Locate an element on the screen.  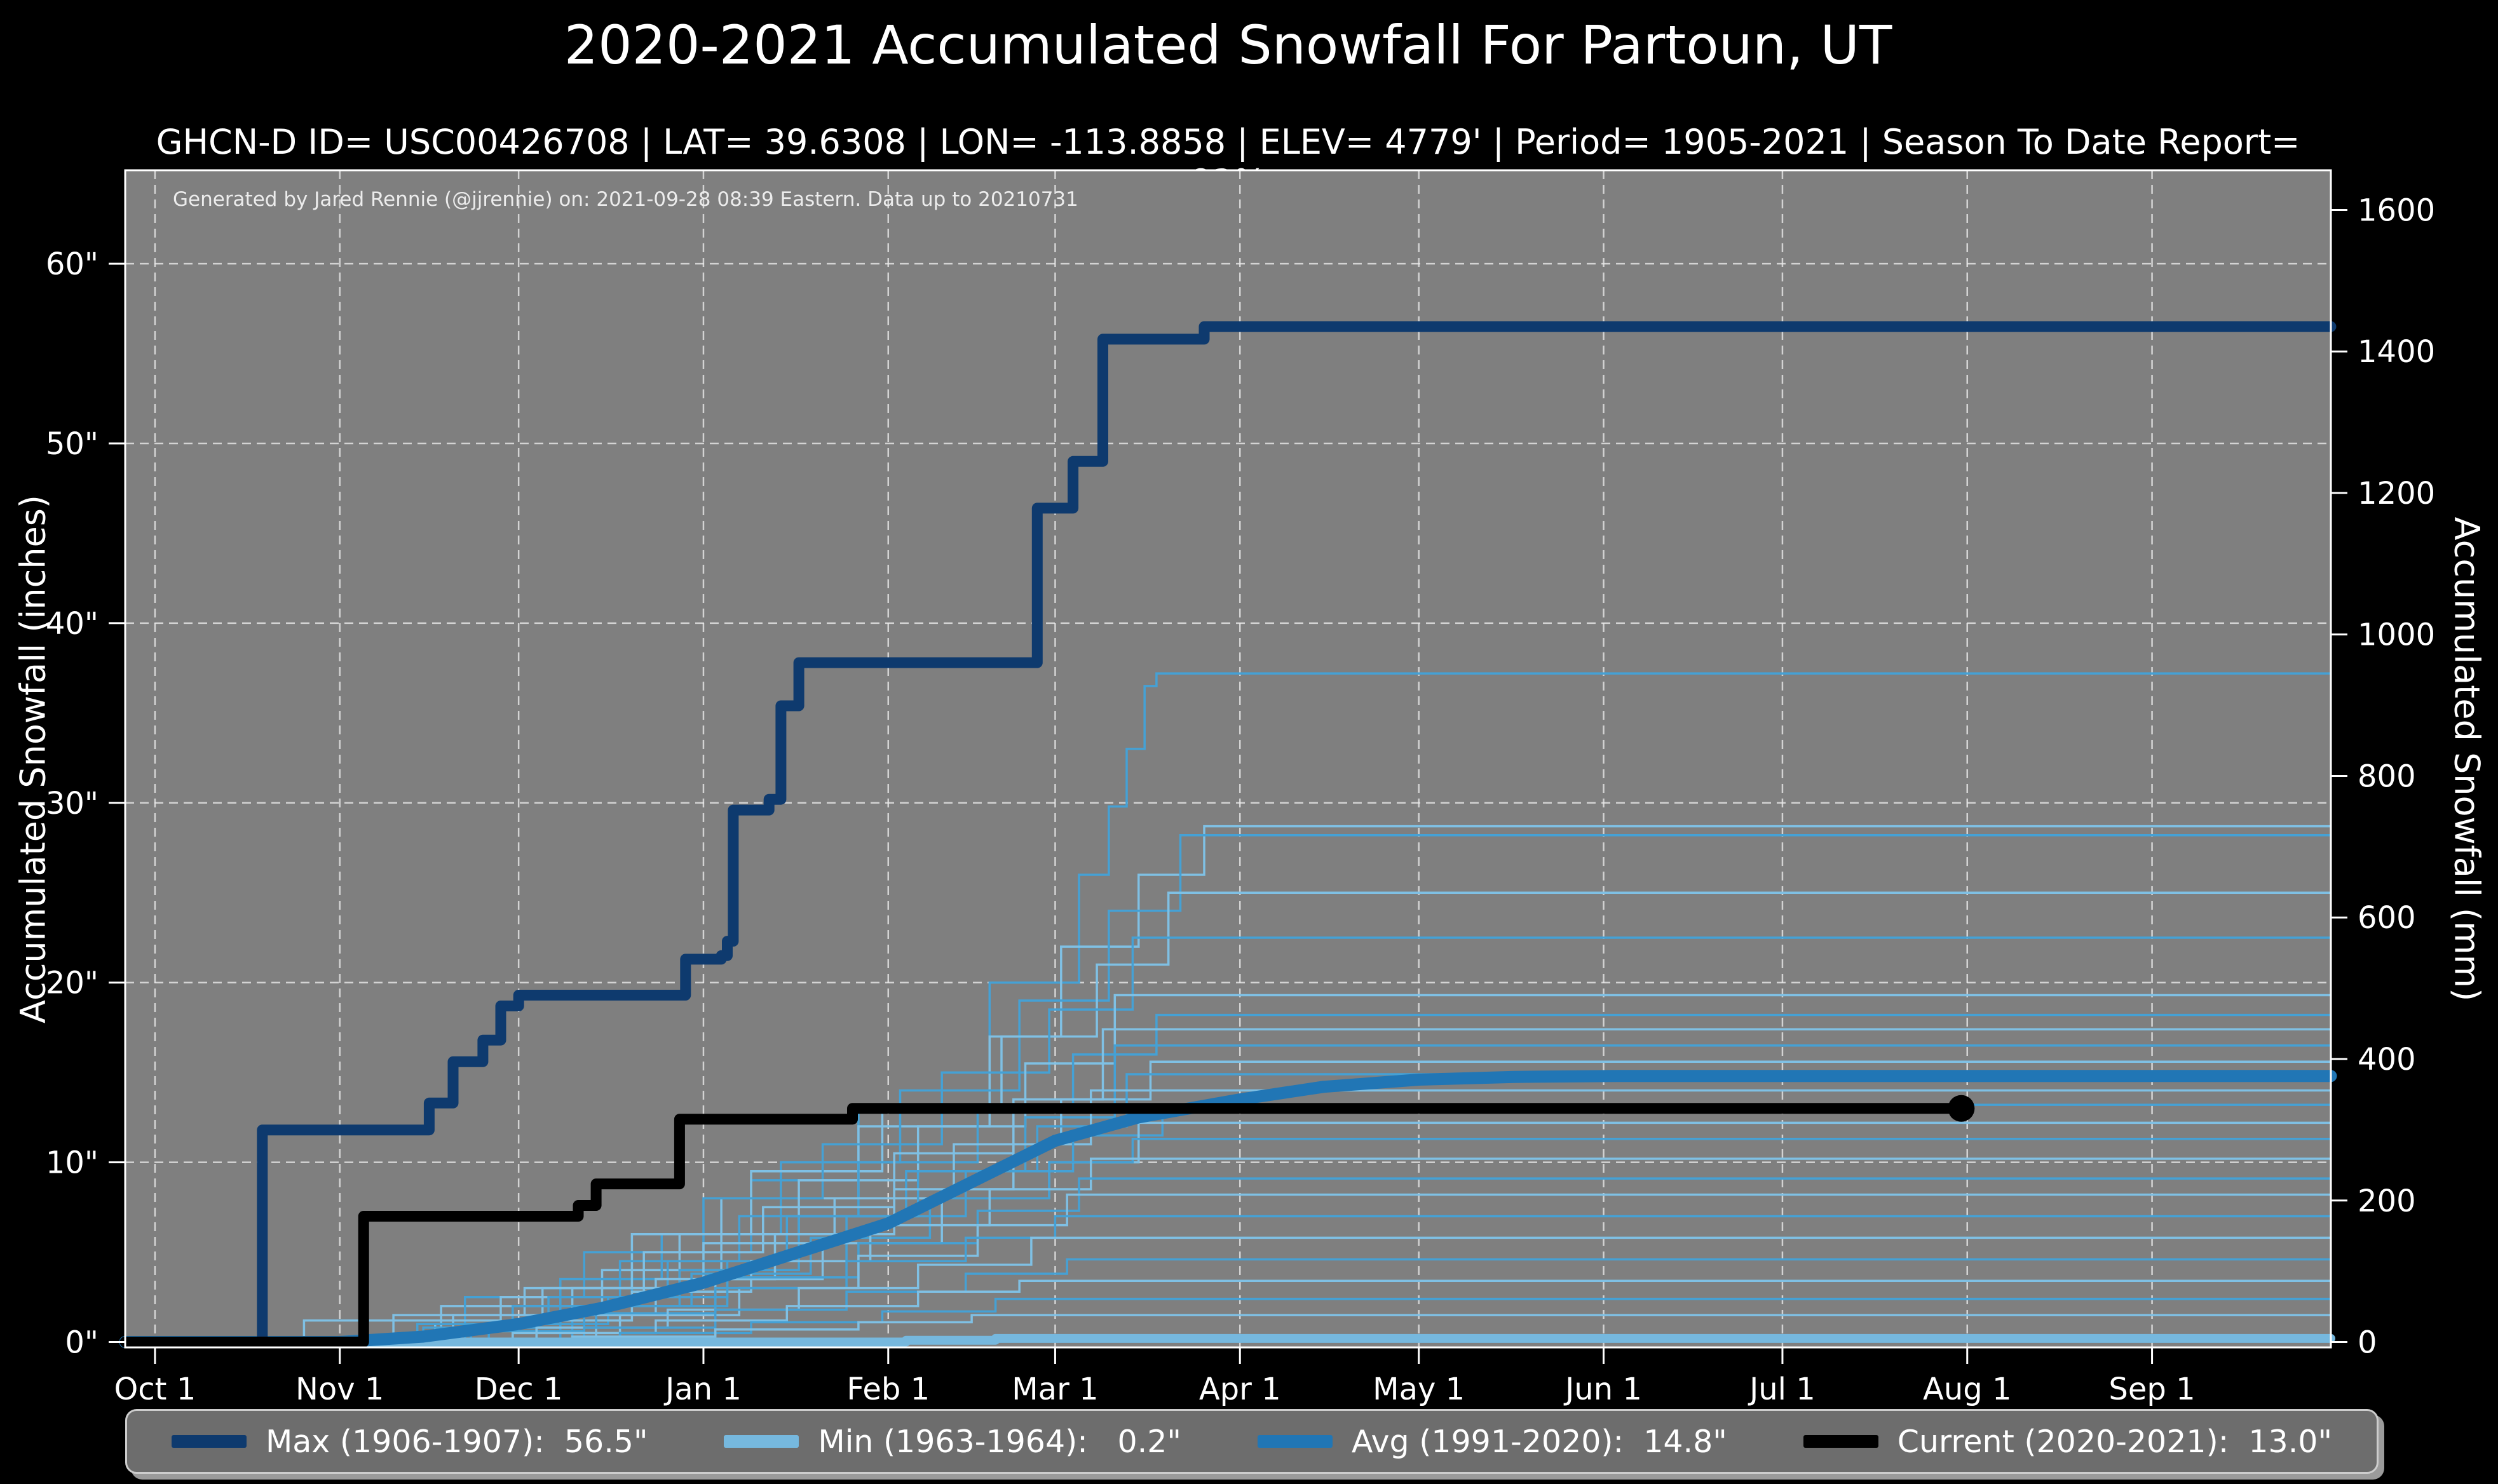
min-line-swatch is located at coordinates (761, 1442).